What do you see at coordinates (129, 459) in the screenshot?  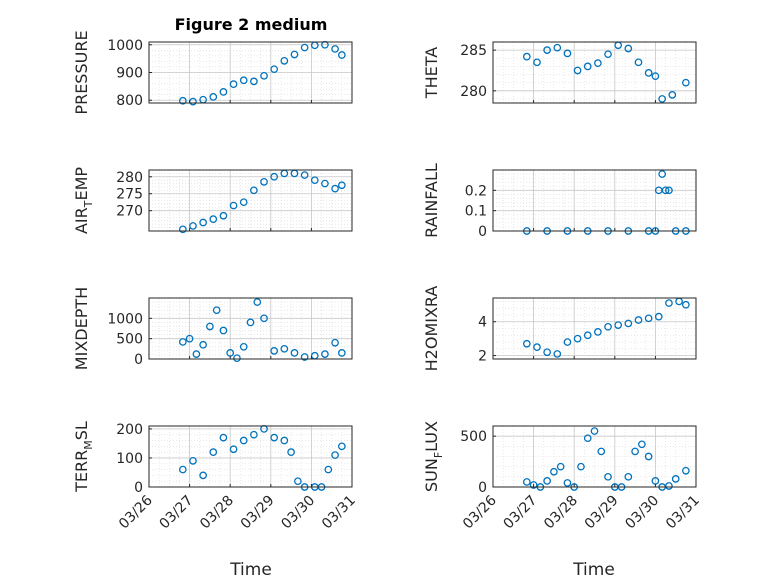 I see `y-tick-label: 100` at bounding box center [129, 459].